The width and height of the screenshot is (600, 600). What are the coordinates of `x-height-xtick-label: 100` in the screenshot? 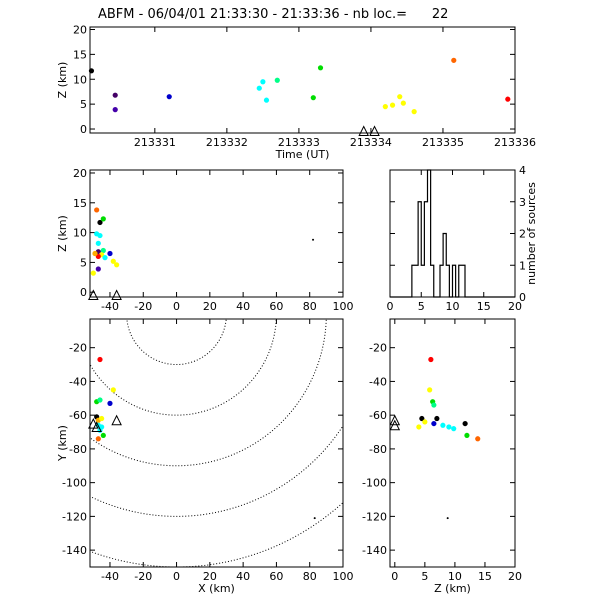 It's located at (343, 306).